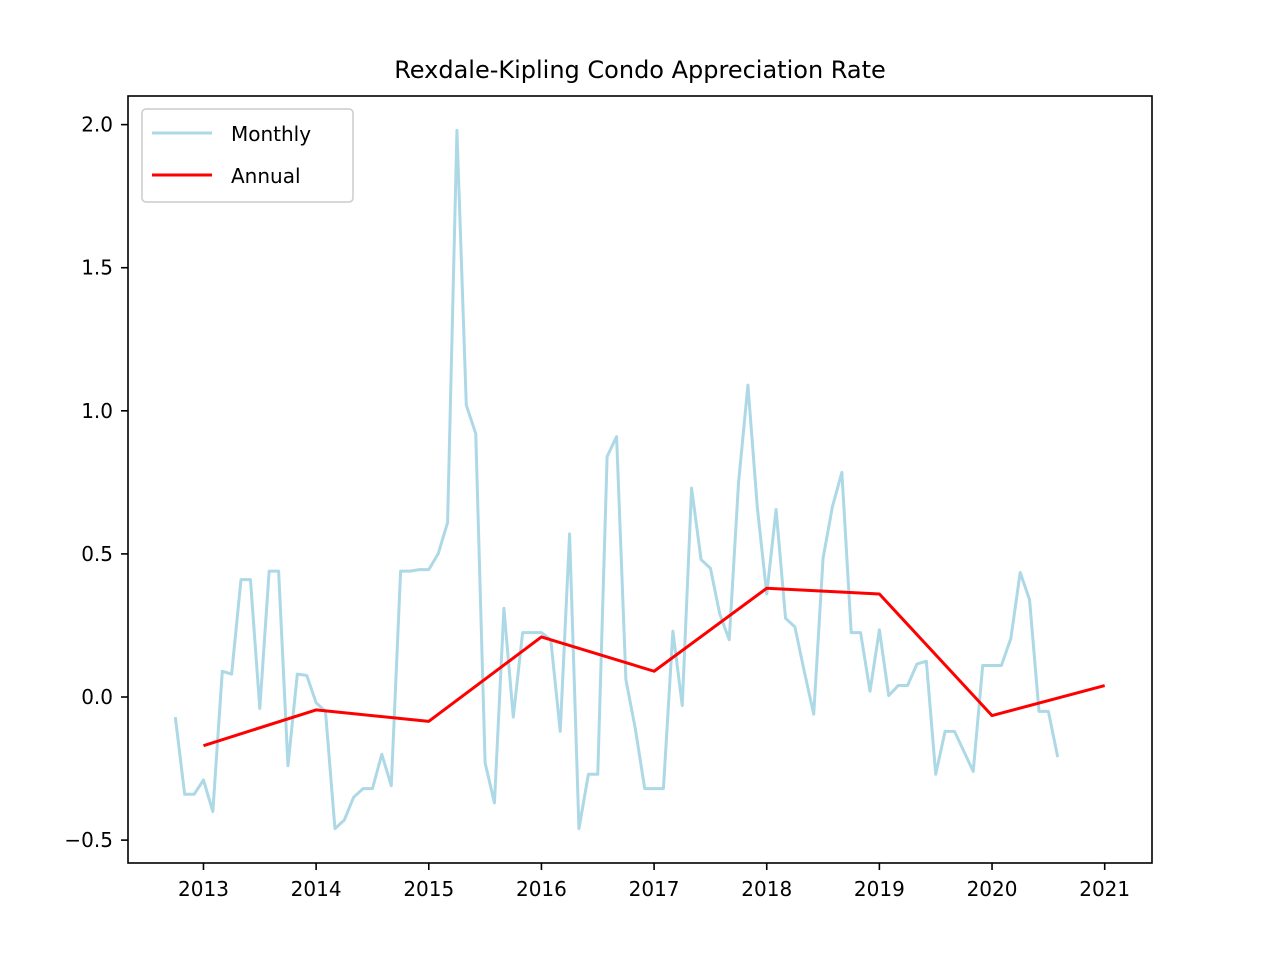  What do you see at coordinates (247, 155) in the screenshot?
I see `legend: Monthly Annual` at bounding box center [247, 155].